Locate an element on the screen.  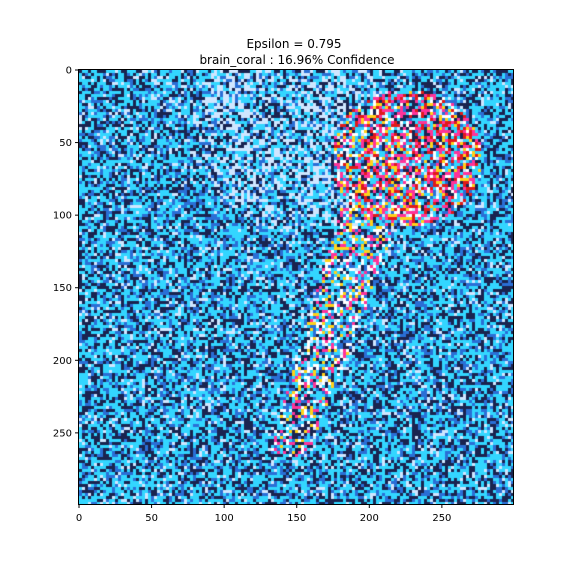
chart-title: Epsilon = 0.795 is located at coordinates (293, 44).